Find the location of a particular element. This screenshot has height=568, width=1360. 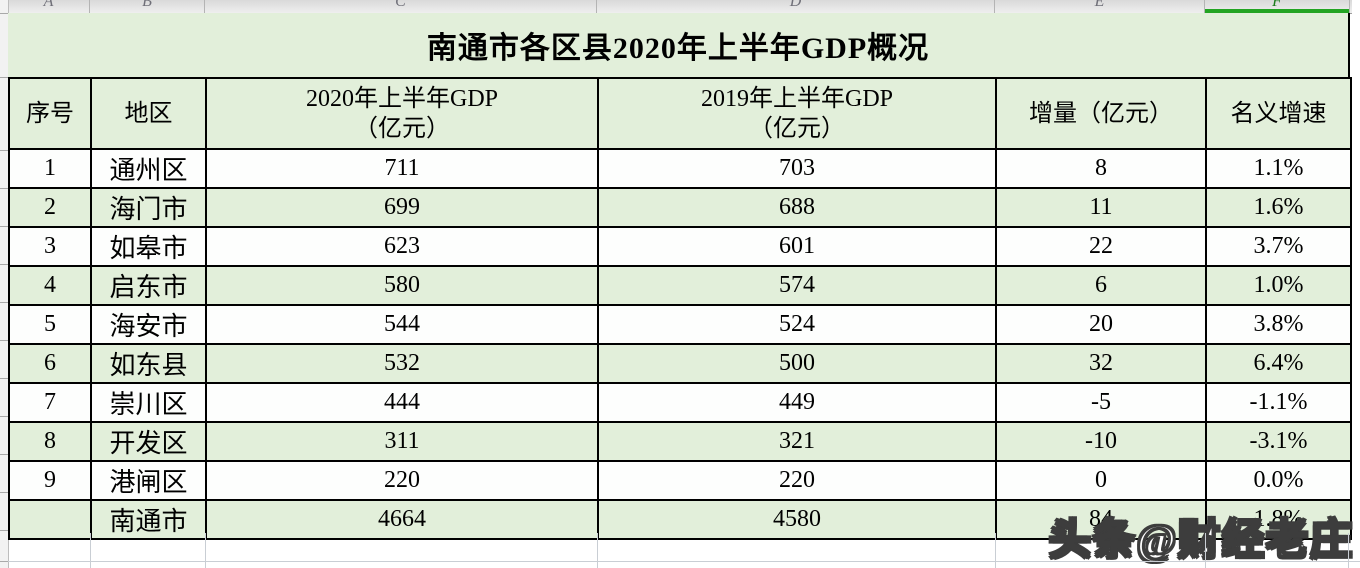

column-header-strip: A B C D E F is located at coordinates (680, 7).